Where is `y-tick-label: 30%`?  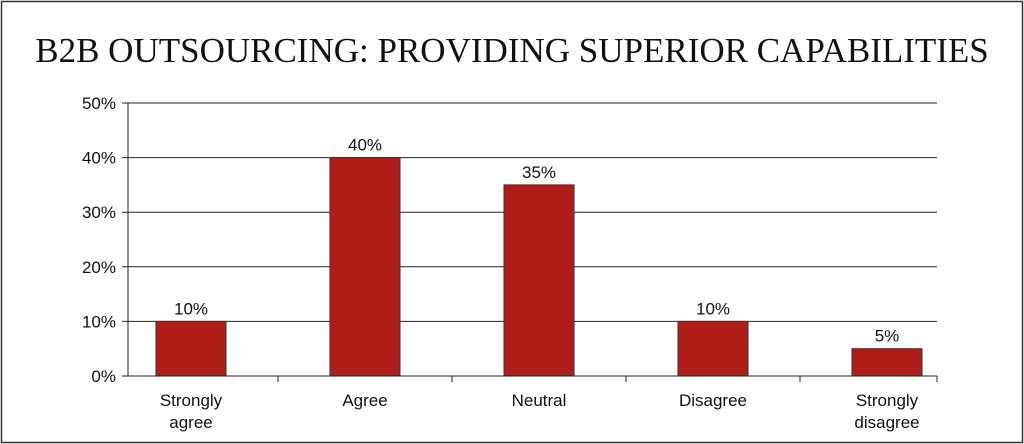
y-tick-label: 30% is located at coordinates (99, 212).